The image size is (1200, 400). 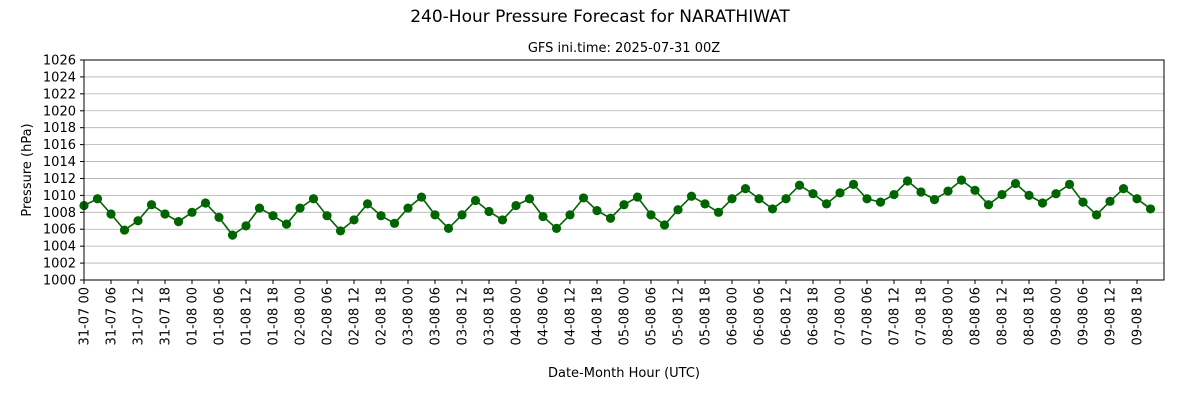 What do you see at coordinates (814, 316) in the screenshot?
I see `x-tick-label: 06-08 18` at bounding box center [814, 316].